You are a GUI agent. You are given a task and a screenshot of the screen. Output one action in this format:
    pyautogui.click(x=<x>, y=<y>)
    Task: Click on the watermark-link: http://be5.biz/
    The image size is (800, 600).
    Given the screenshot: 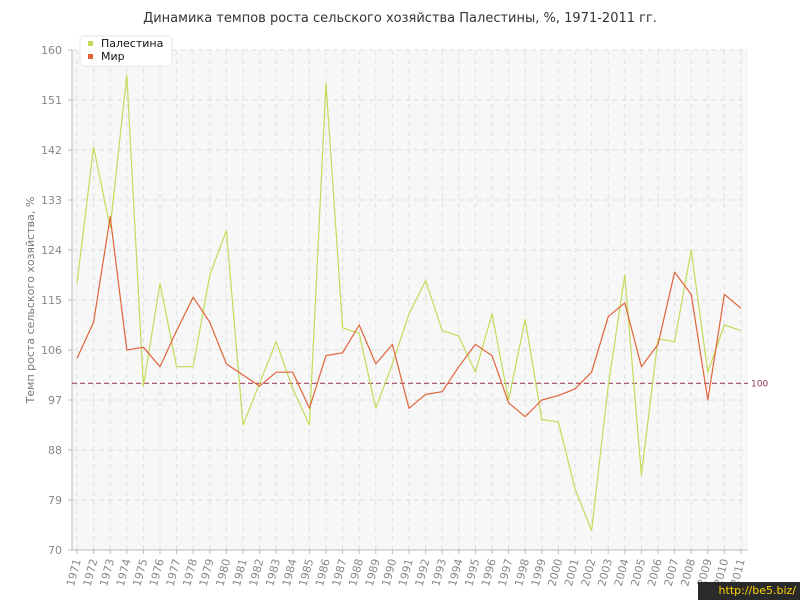 What is the action you would take?
    pyautogui.click(x=749, y=591)
    